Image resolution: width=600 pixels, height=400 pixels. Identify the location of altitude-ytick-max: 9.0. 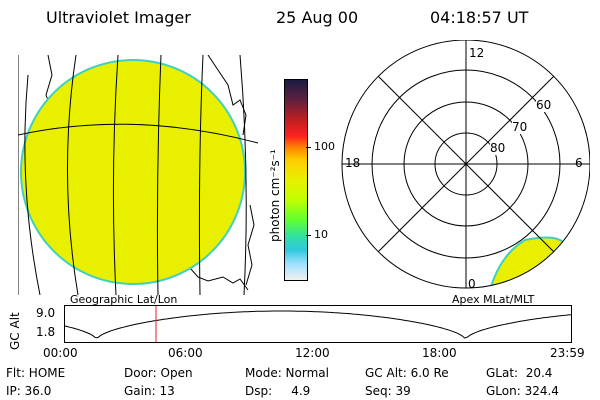
(46, 313).